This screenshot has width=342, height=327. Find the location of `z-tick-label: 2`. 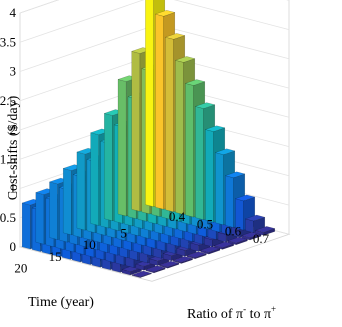

z-tick-label: 2 is located at coordinates (13, 129).